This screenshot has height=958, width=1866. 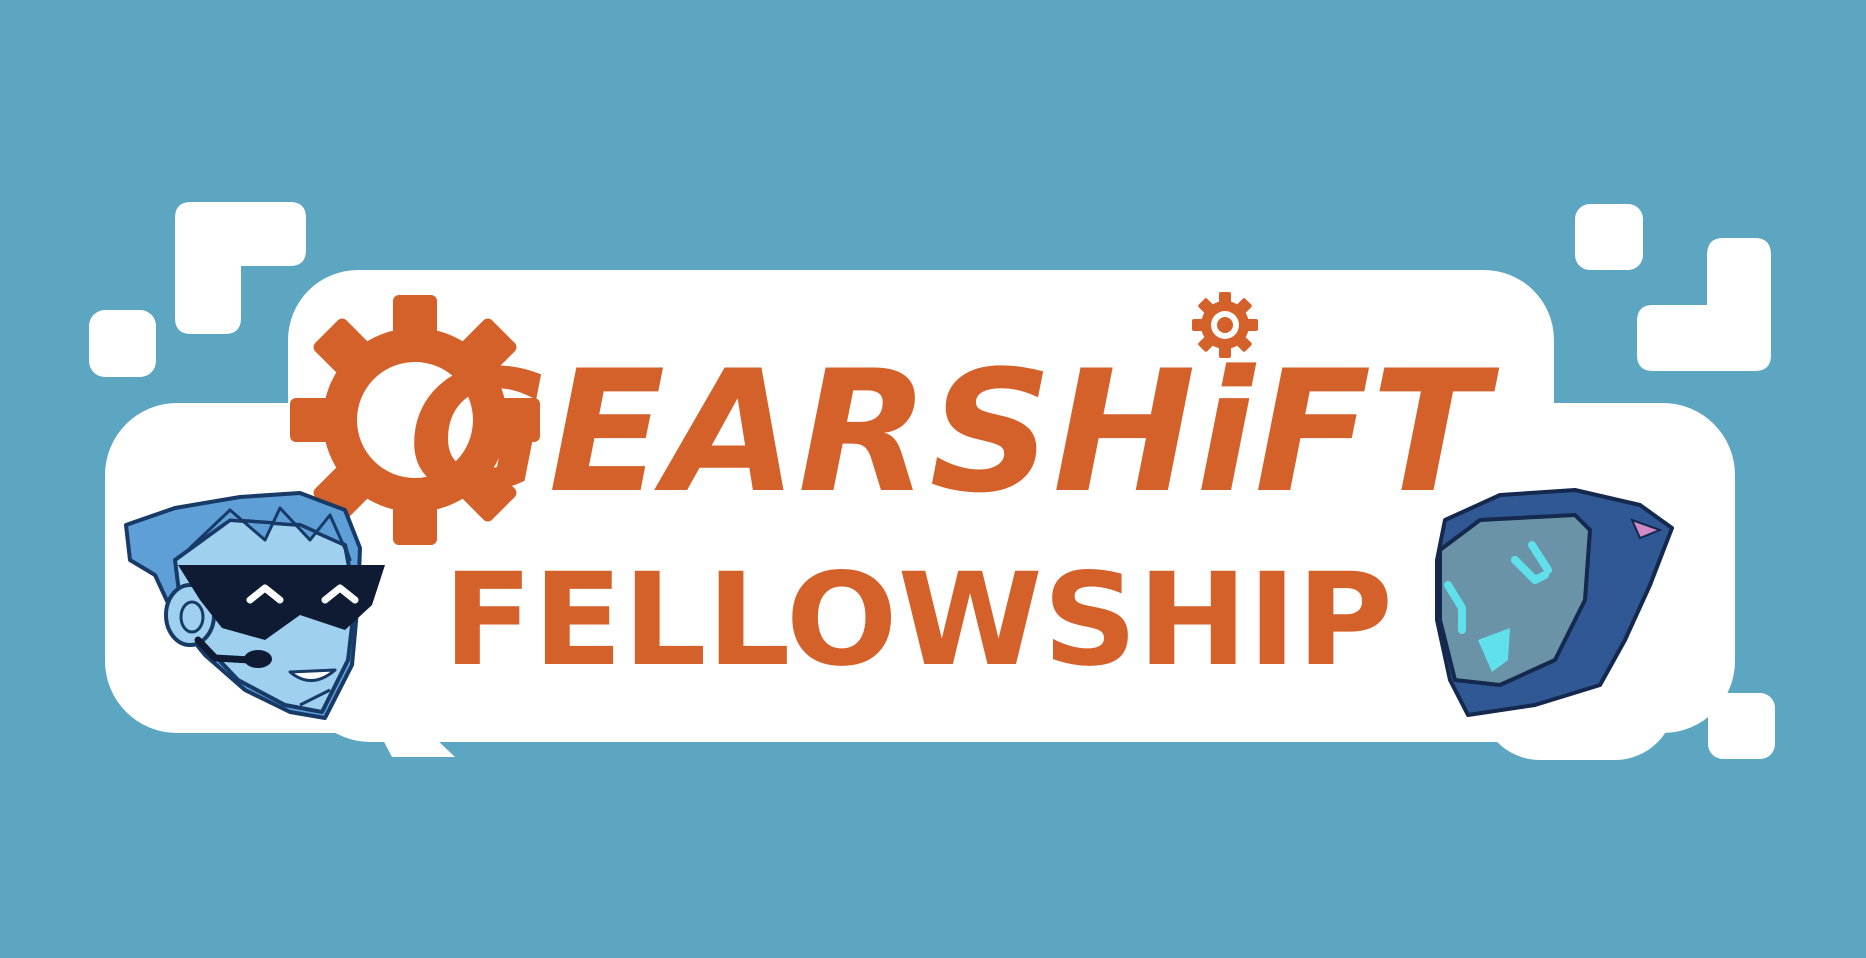 I want to click on character-headset-avatar, so click(x=254, y=605).